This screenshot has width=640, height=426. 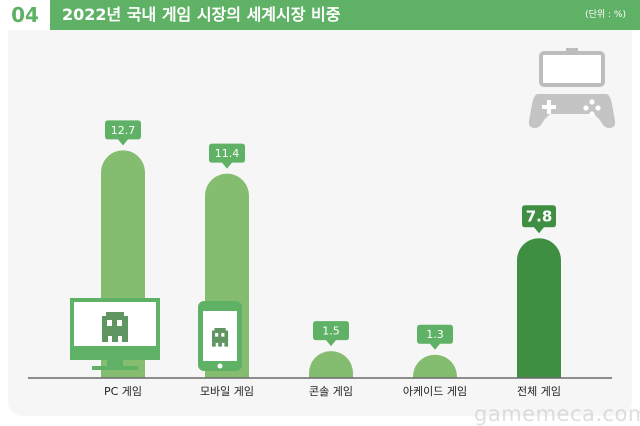 What do you see at coordinates (572, 88) in the screenshot?
I see `gamepad-phone-icon` at bounding box center [572, 88].